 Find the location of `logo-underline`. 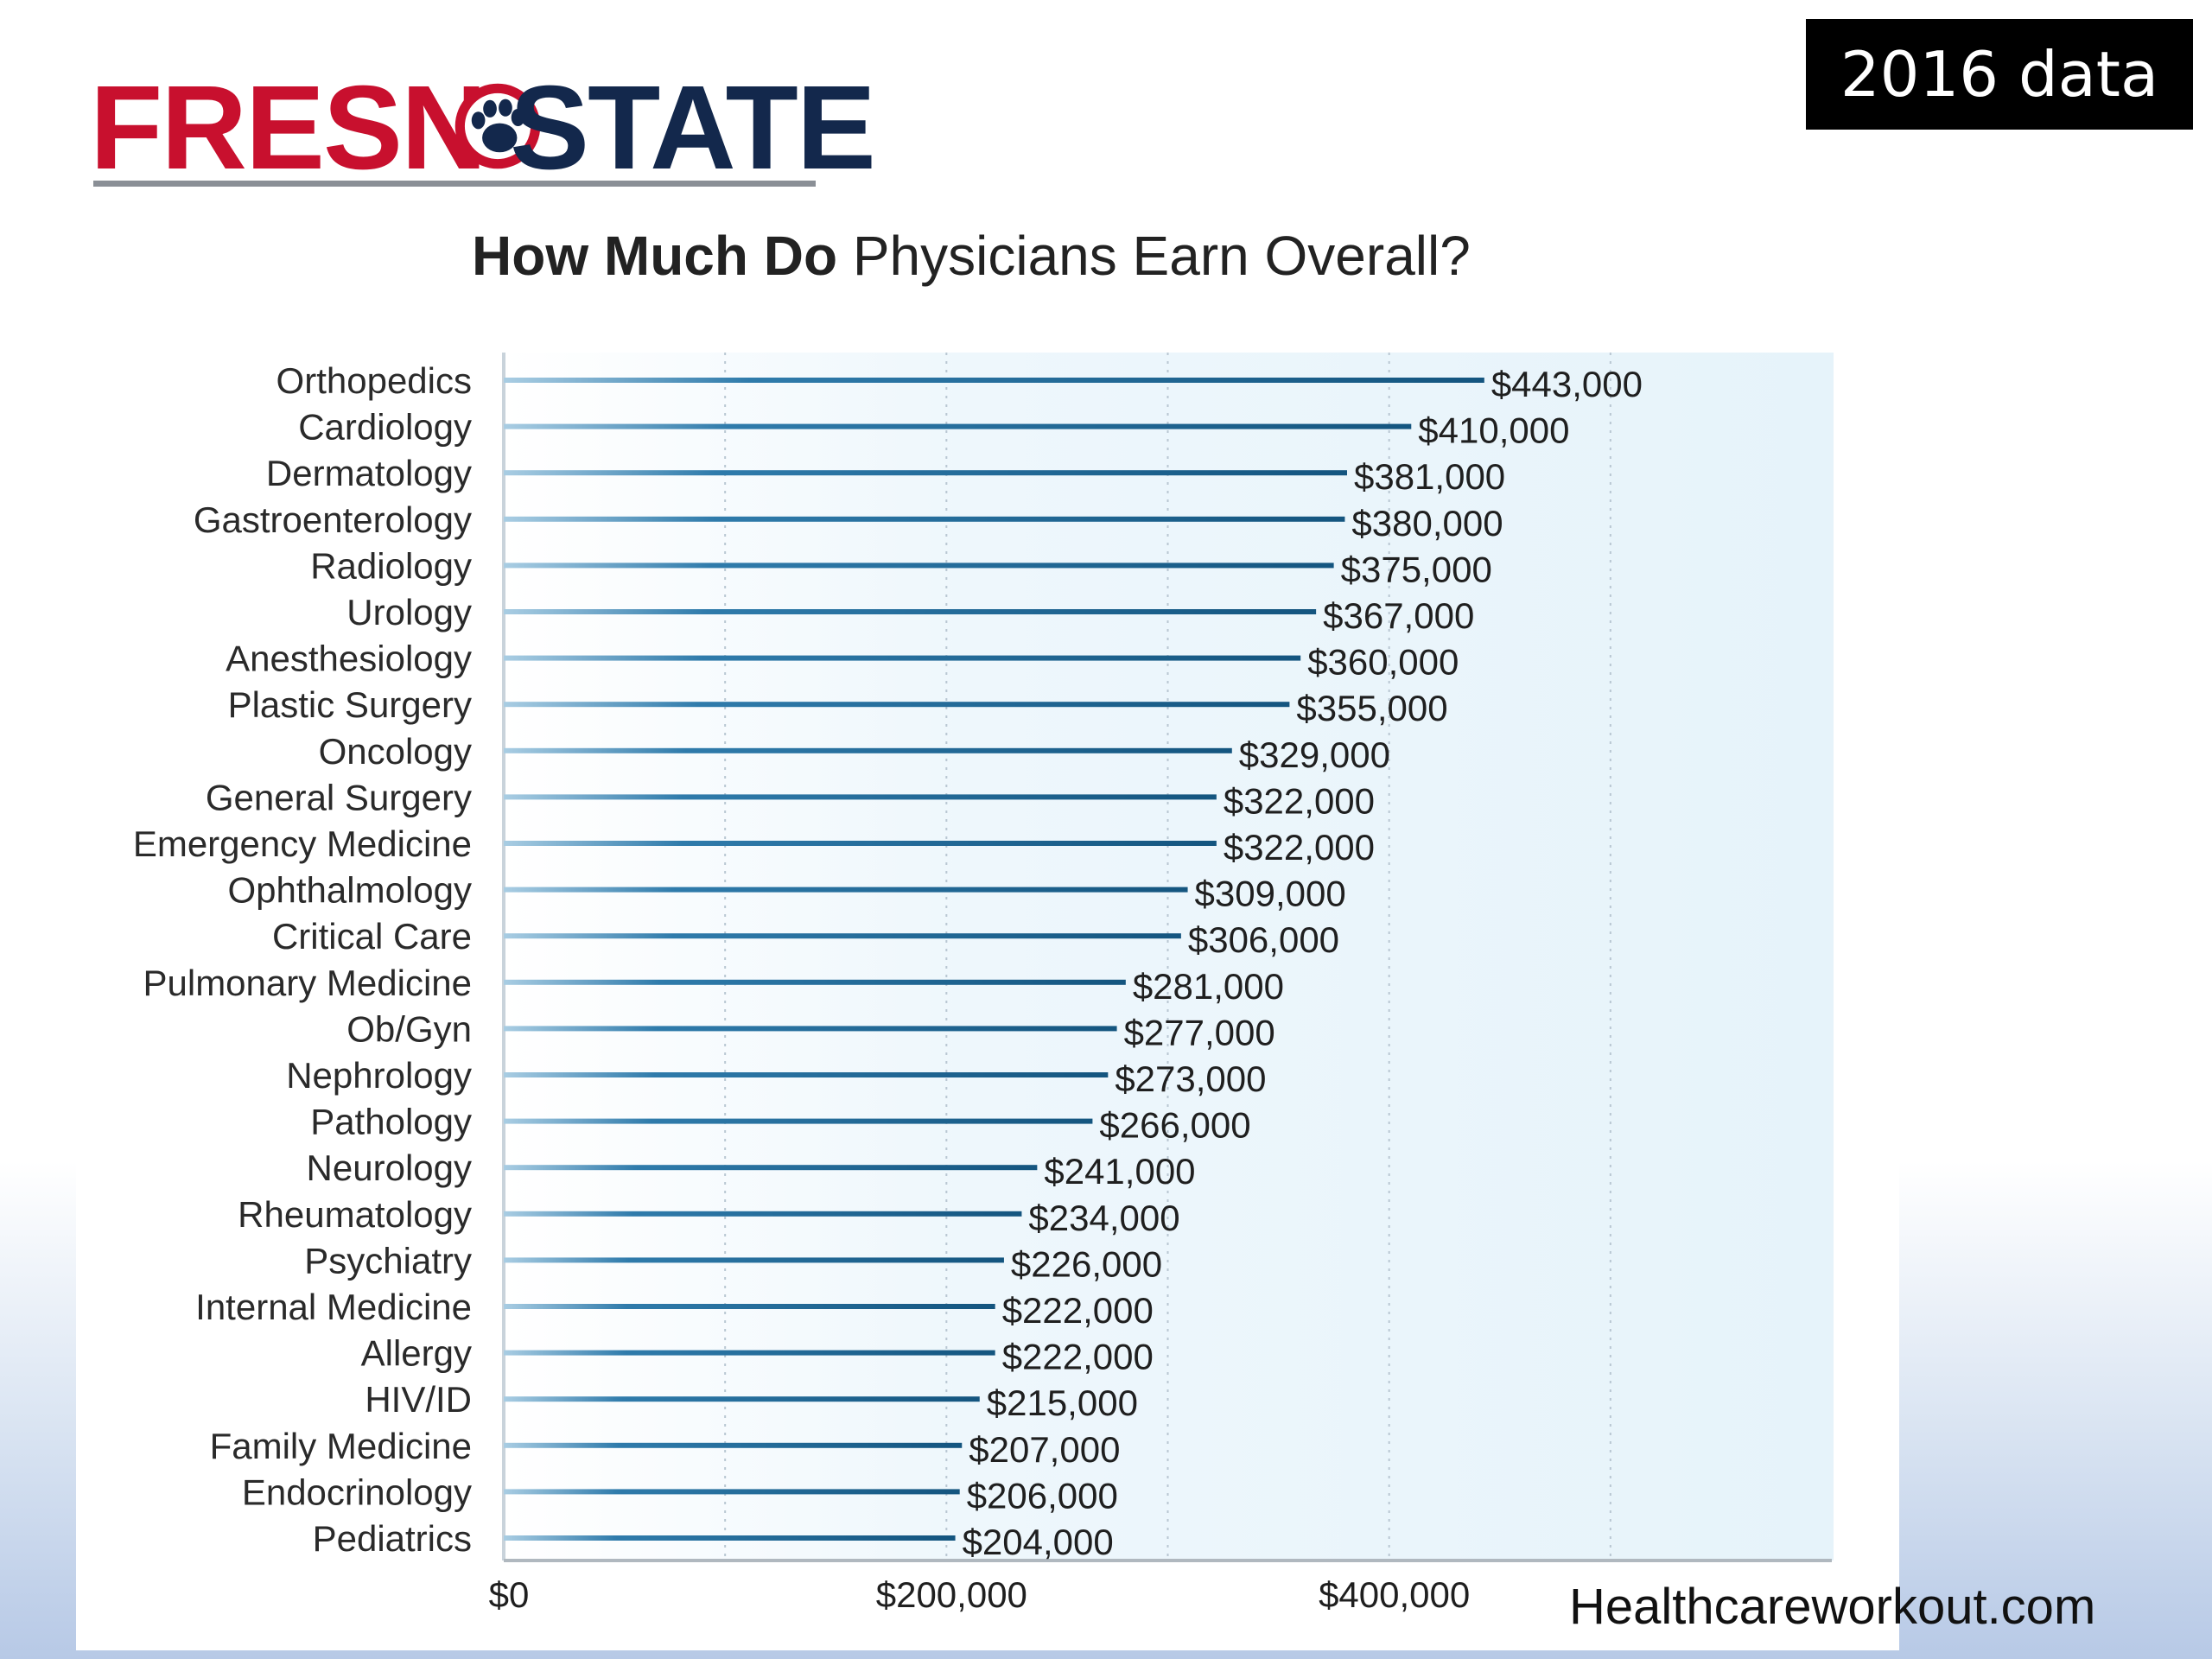

logo-underline is located at coordinates (454, 184).